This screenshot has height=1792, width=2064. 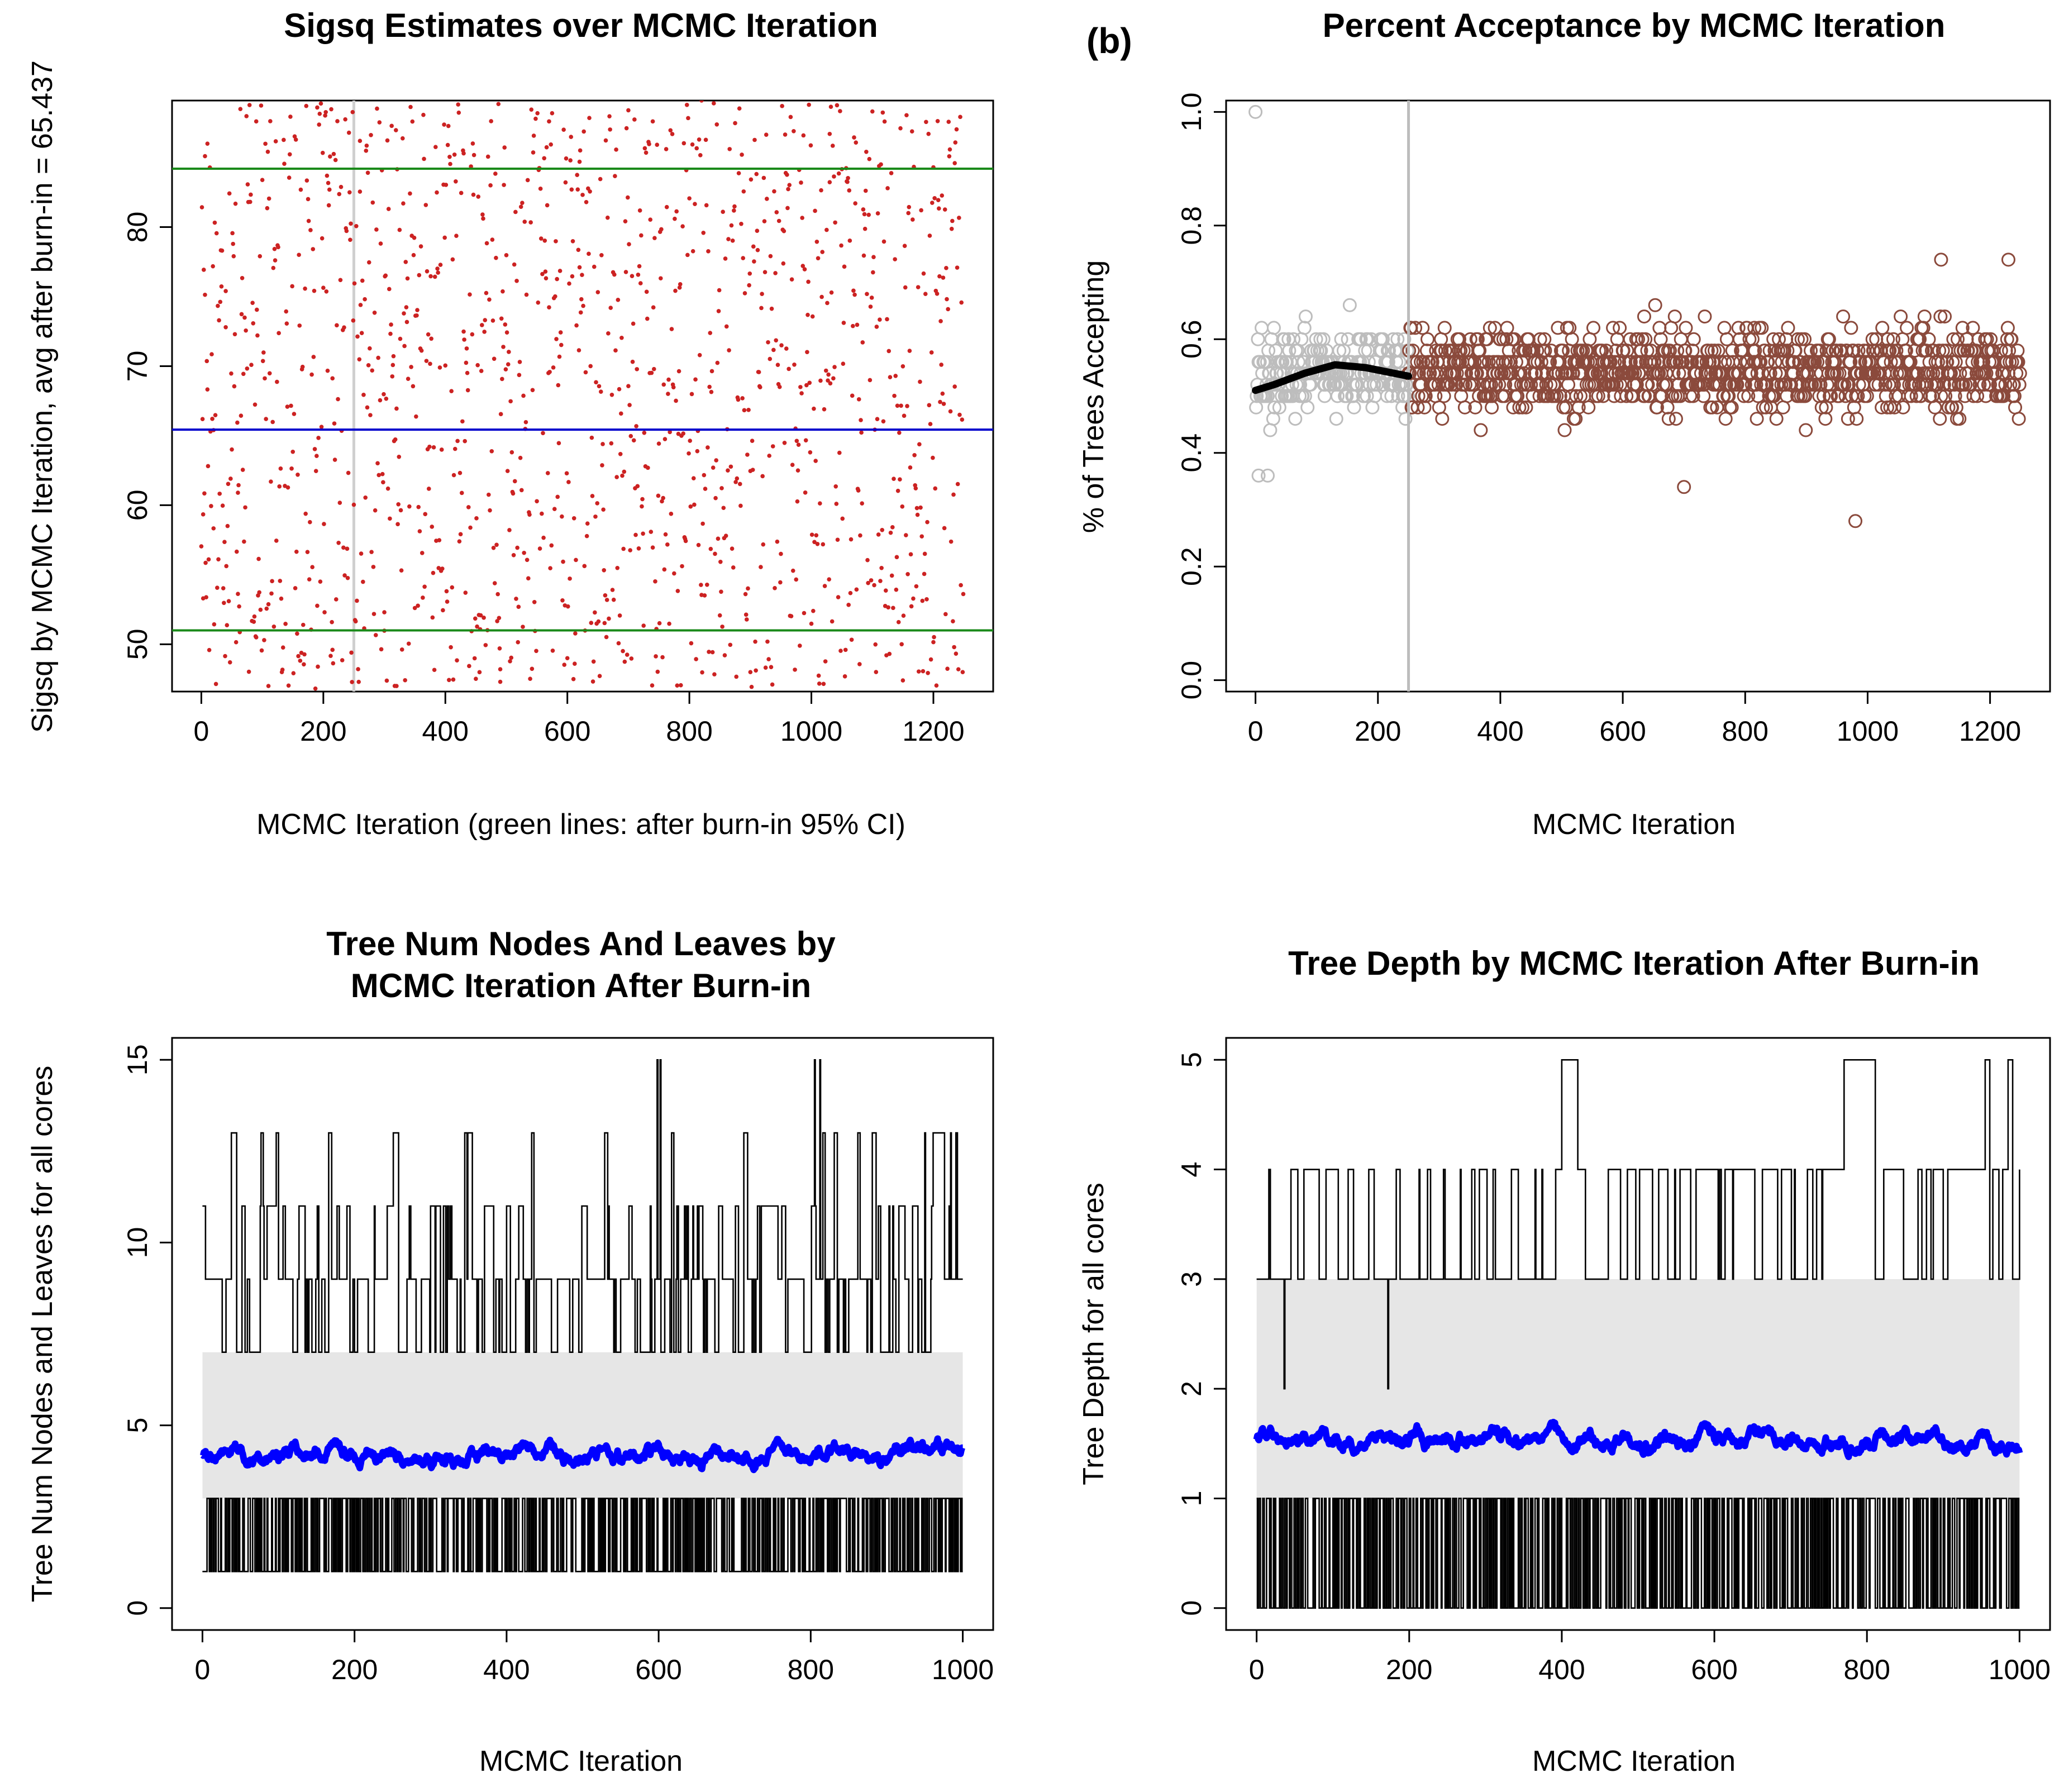 I want to click on x-tick-label: 400, so click(x=1500, y=731).